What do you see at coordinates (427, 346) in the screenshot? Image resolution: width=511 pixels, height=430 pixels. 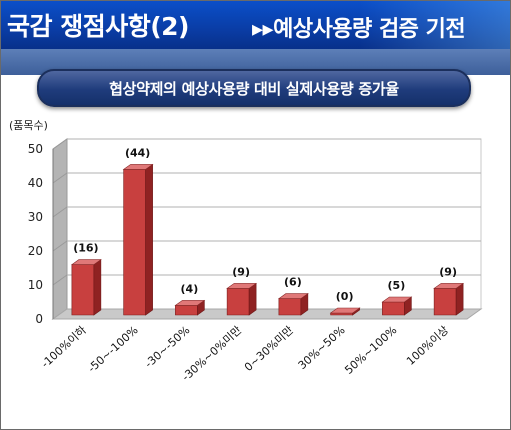 I see `x-tick-label: 100%이상` at bounding box center [427, 346].